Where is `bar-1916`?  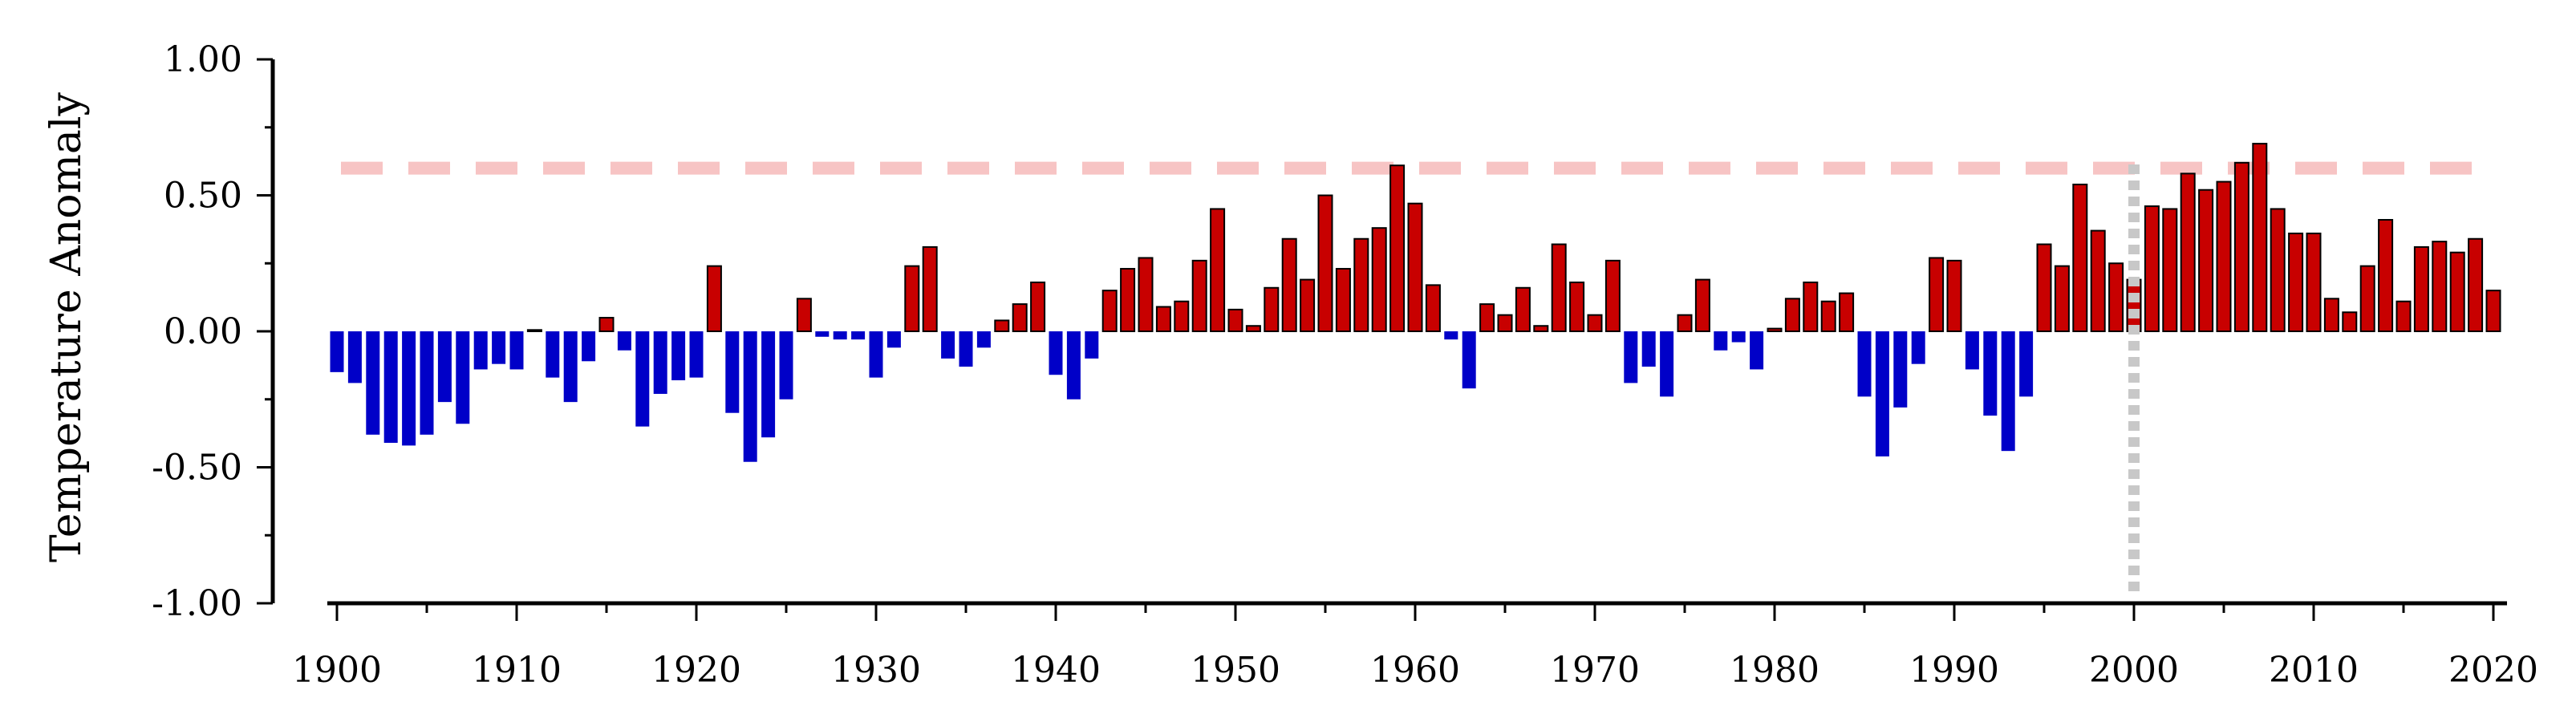
bar-1916 is located at coordinates (624, 341).